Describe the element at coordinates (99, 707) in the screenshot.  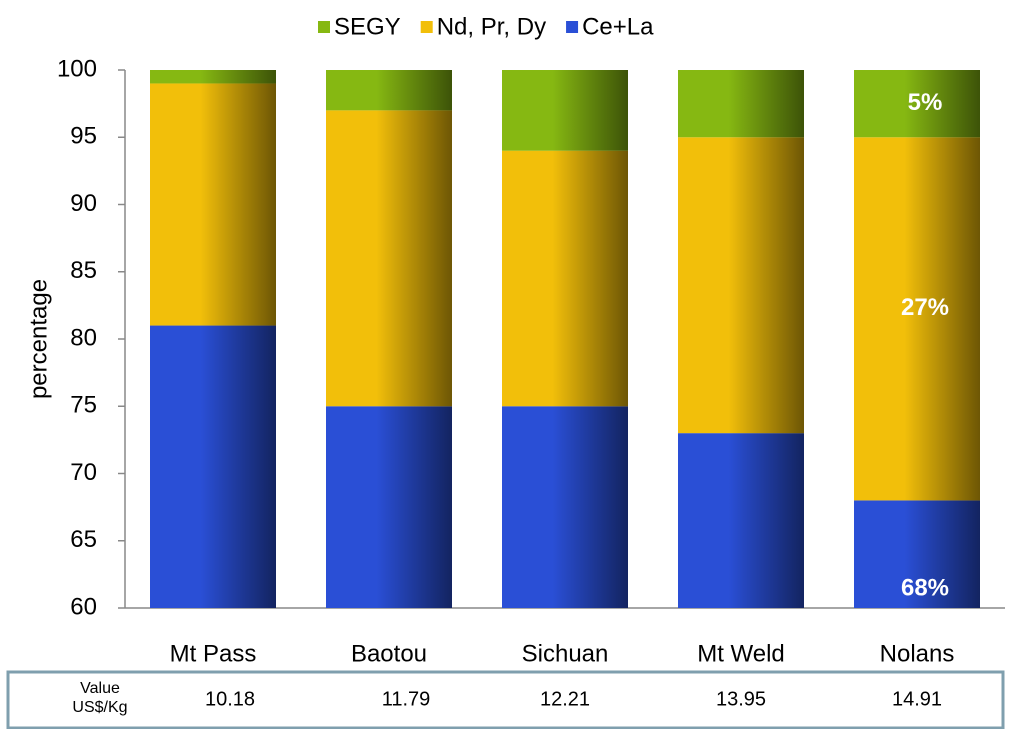
I see `table-row-label: US$/Kg` at that location.